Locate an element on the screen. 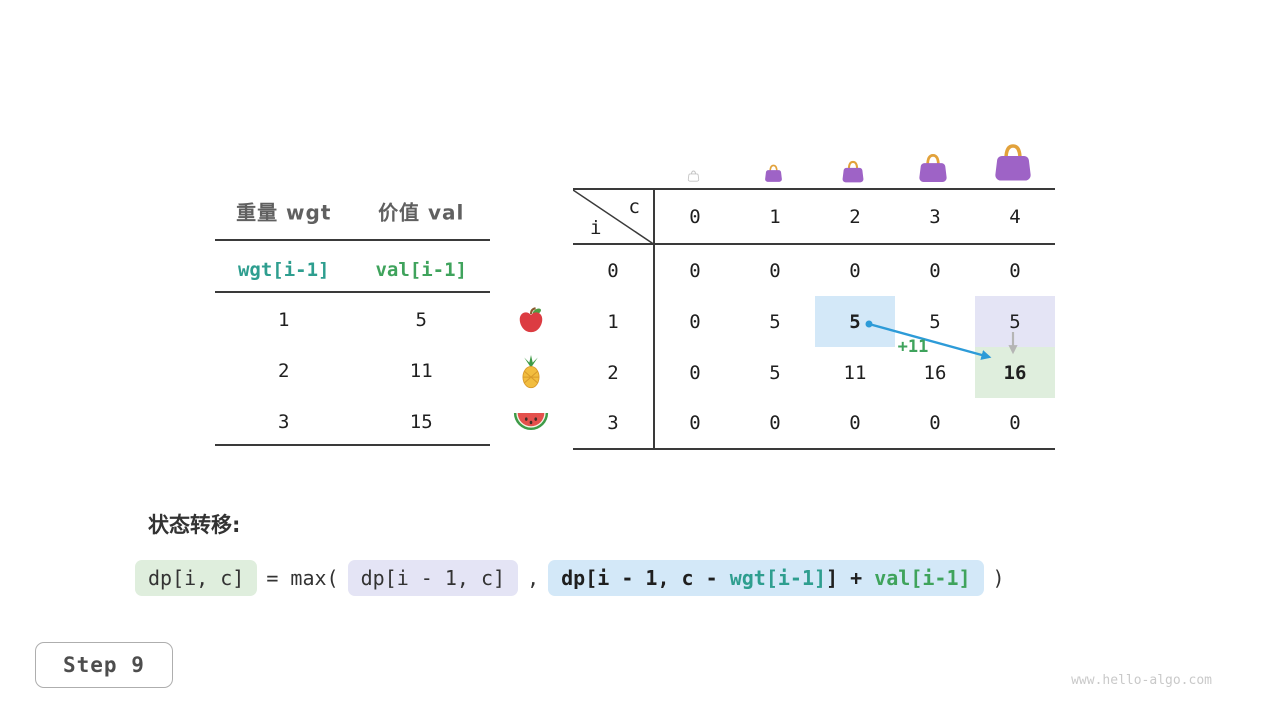  formula-option-skip: dp[i - 1, c] is located at coordinates (433, 578).